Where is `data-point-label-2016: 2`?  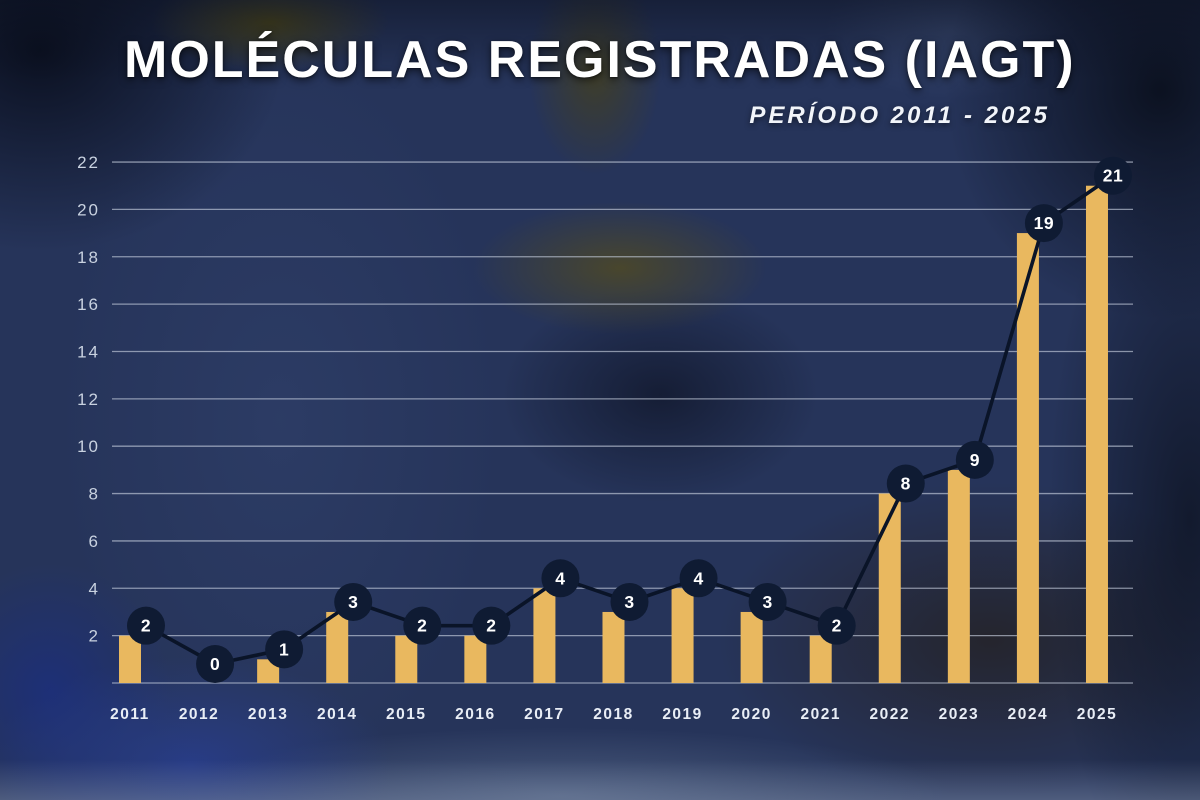 data-point-label-2016: 2 is located at coordinates (491, 626).